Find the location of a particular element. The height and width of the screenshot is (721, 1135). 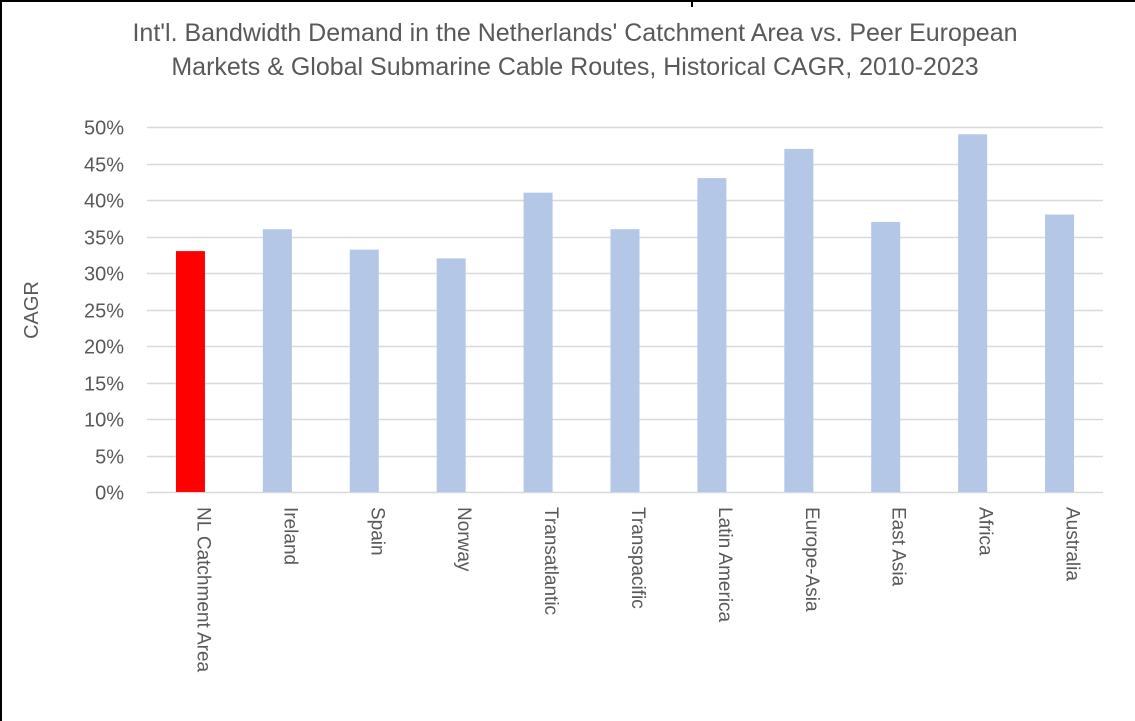

y-tick-label: 15% is located at coordinates (104, 385).